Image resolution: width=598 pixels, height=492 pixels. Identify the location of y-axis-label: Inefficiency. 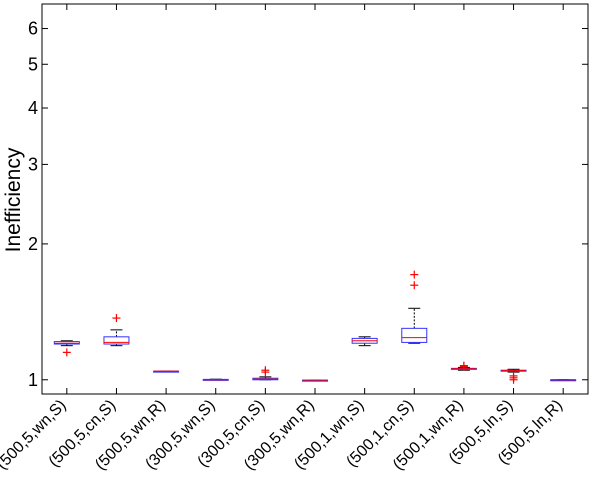
(13, 199).